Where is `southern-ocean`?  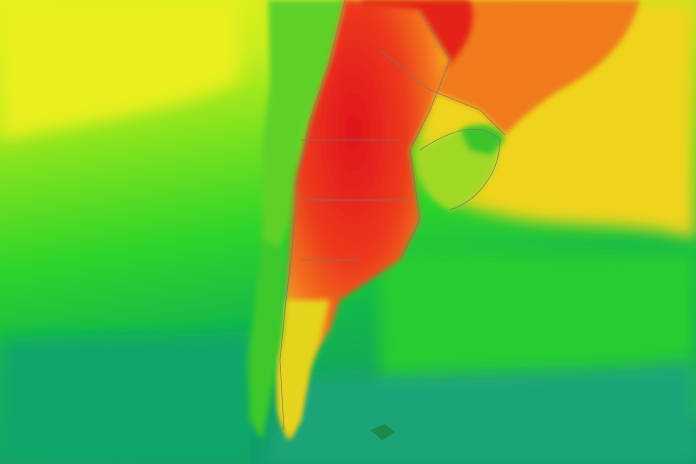 southern-ocean is located at coordinates (478, 412).